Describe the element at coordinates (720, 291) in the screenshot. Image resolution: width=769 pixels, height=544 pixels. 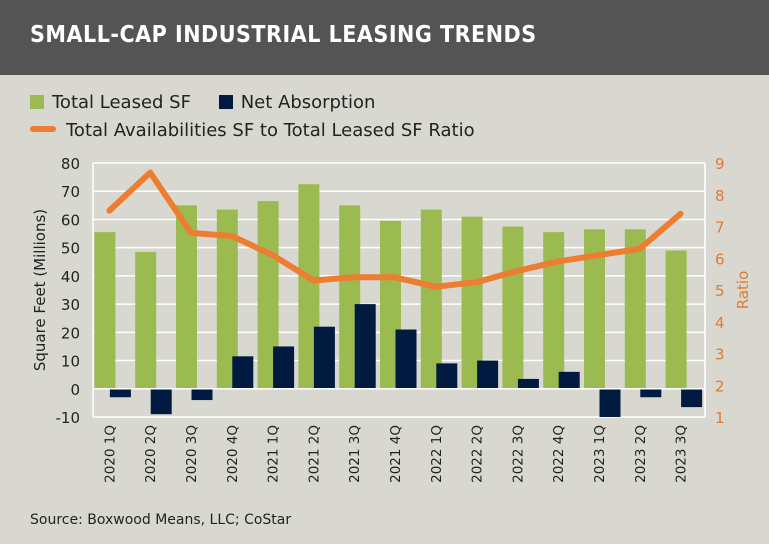
I see `y2-tick-label: 5` at that location.